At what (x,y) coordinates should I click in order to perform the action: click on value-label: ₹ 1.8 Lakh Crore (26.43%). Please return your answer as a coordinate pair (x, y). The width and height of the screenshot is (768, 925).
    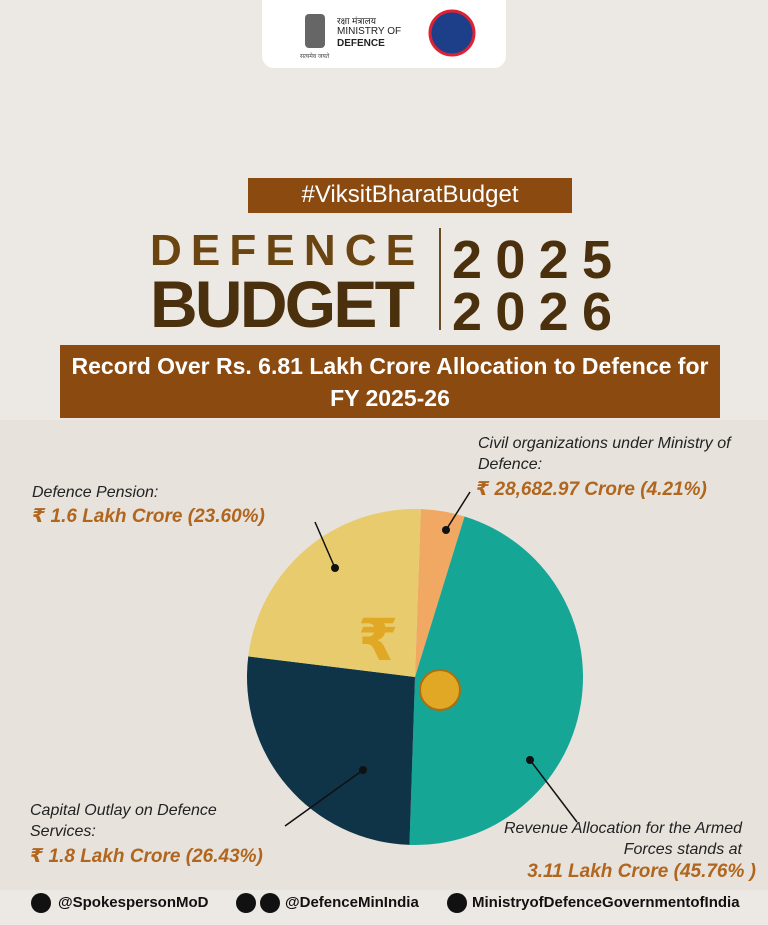
    Looking at the image, I should click on (146, 856).